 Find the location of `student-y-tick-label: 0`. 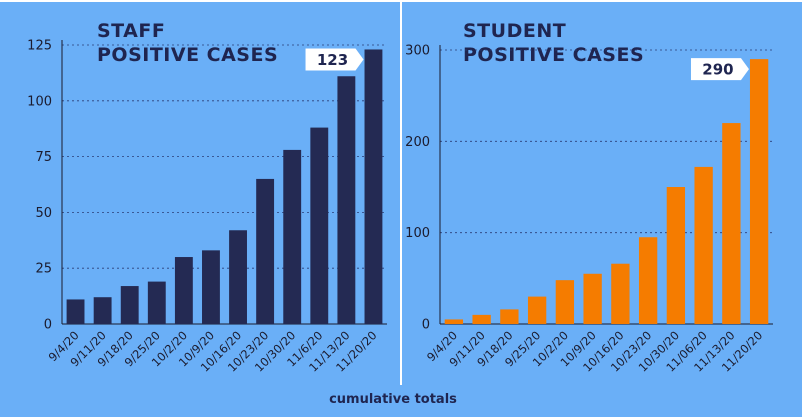

student-y-tick-label: 0 is located at coordinates (426, 325).